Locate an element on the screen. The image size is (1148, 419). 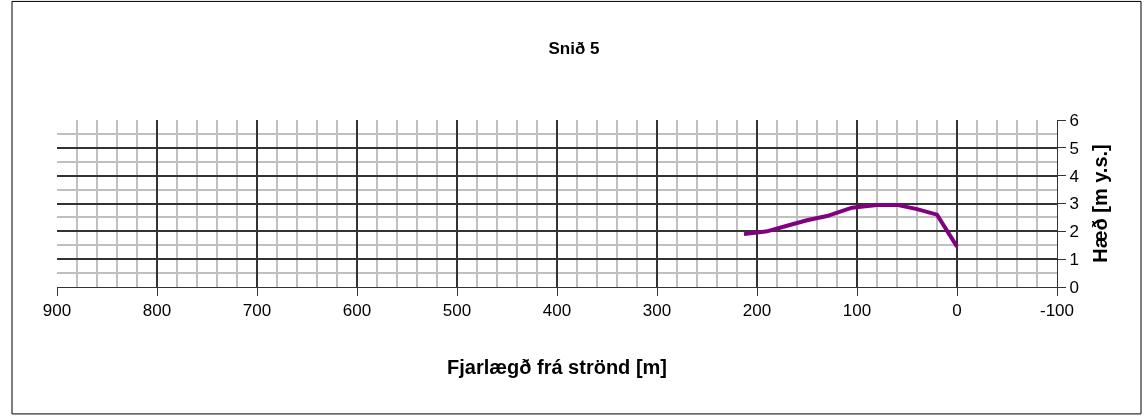
y-tick-label: 0 is located at coordinates (1074, 287).